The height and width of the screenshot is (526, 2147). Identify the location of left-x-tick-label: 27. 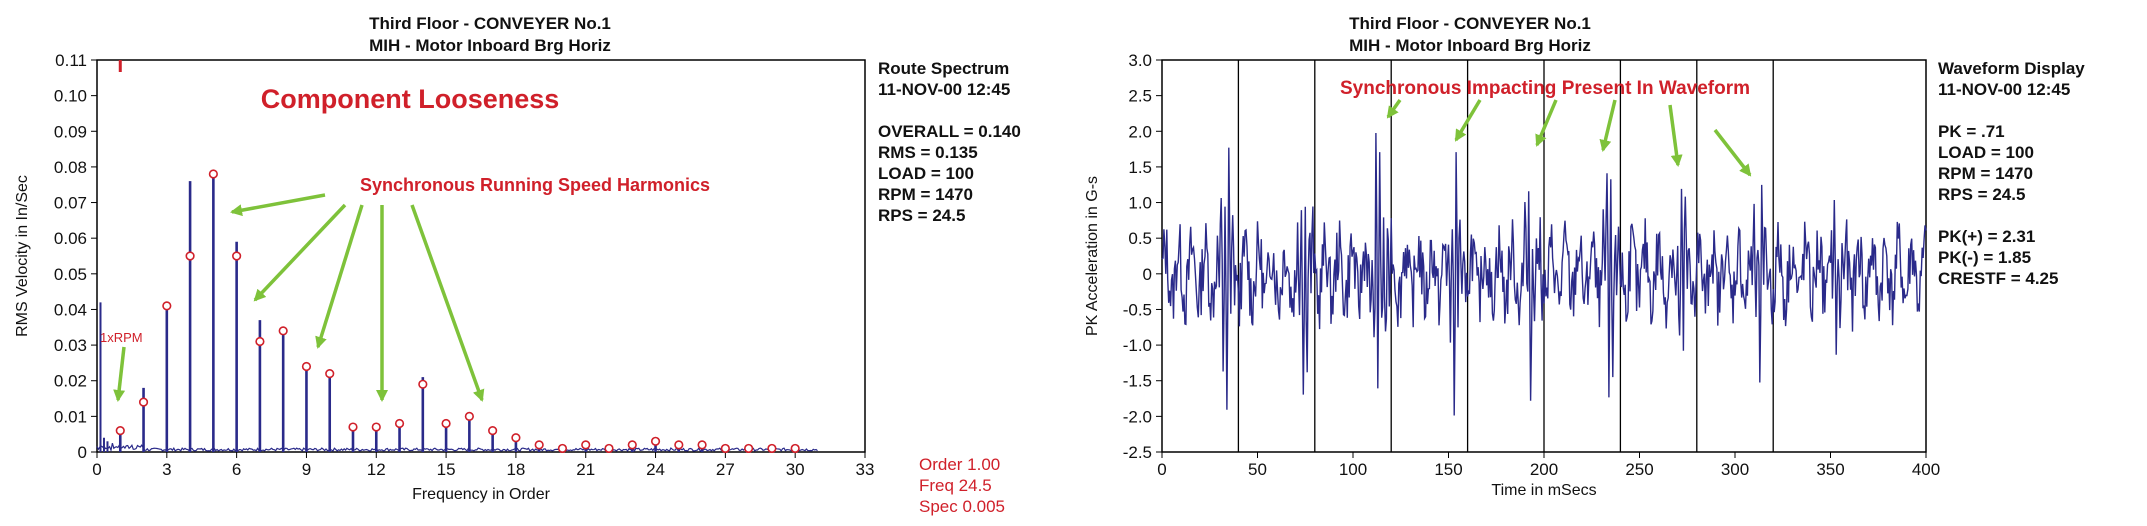
(725, 469).